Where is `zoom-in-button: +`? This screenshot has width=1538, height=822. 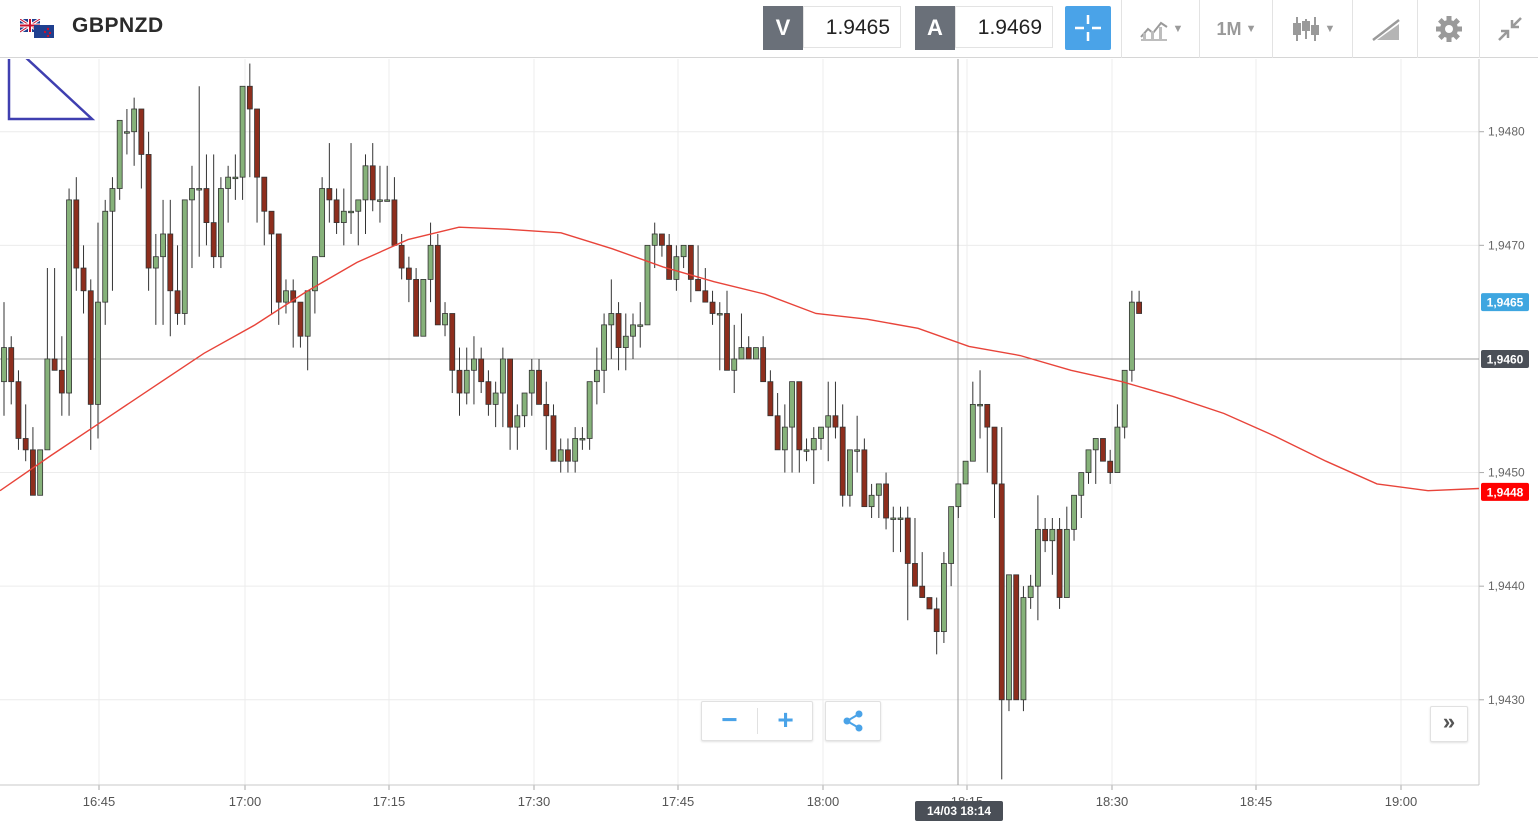 zoom-in-button: + is located at coordinates (785, 719).